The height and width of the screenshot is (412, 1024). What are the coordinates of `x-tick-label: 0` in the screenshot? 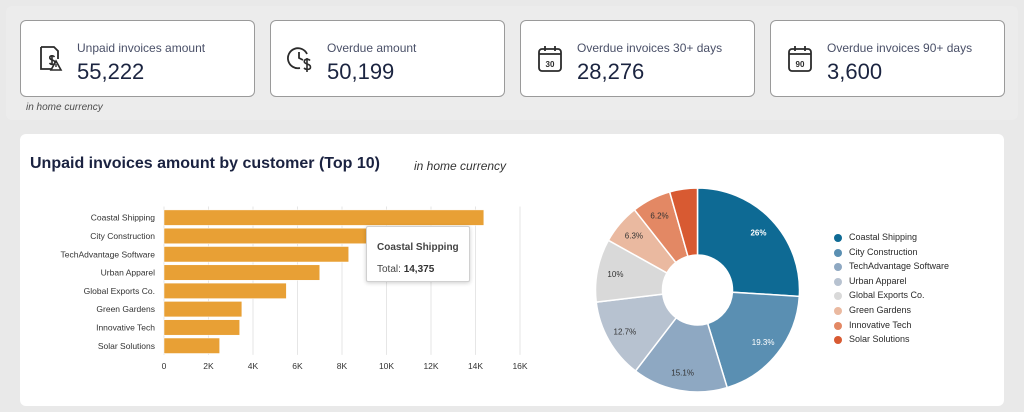 It's located at (164, 366).